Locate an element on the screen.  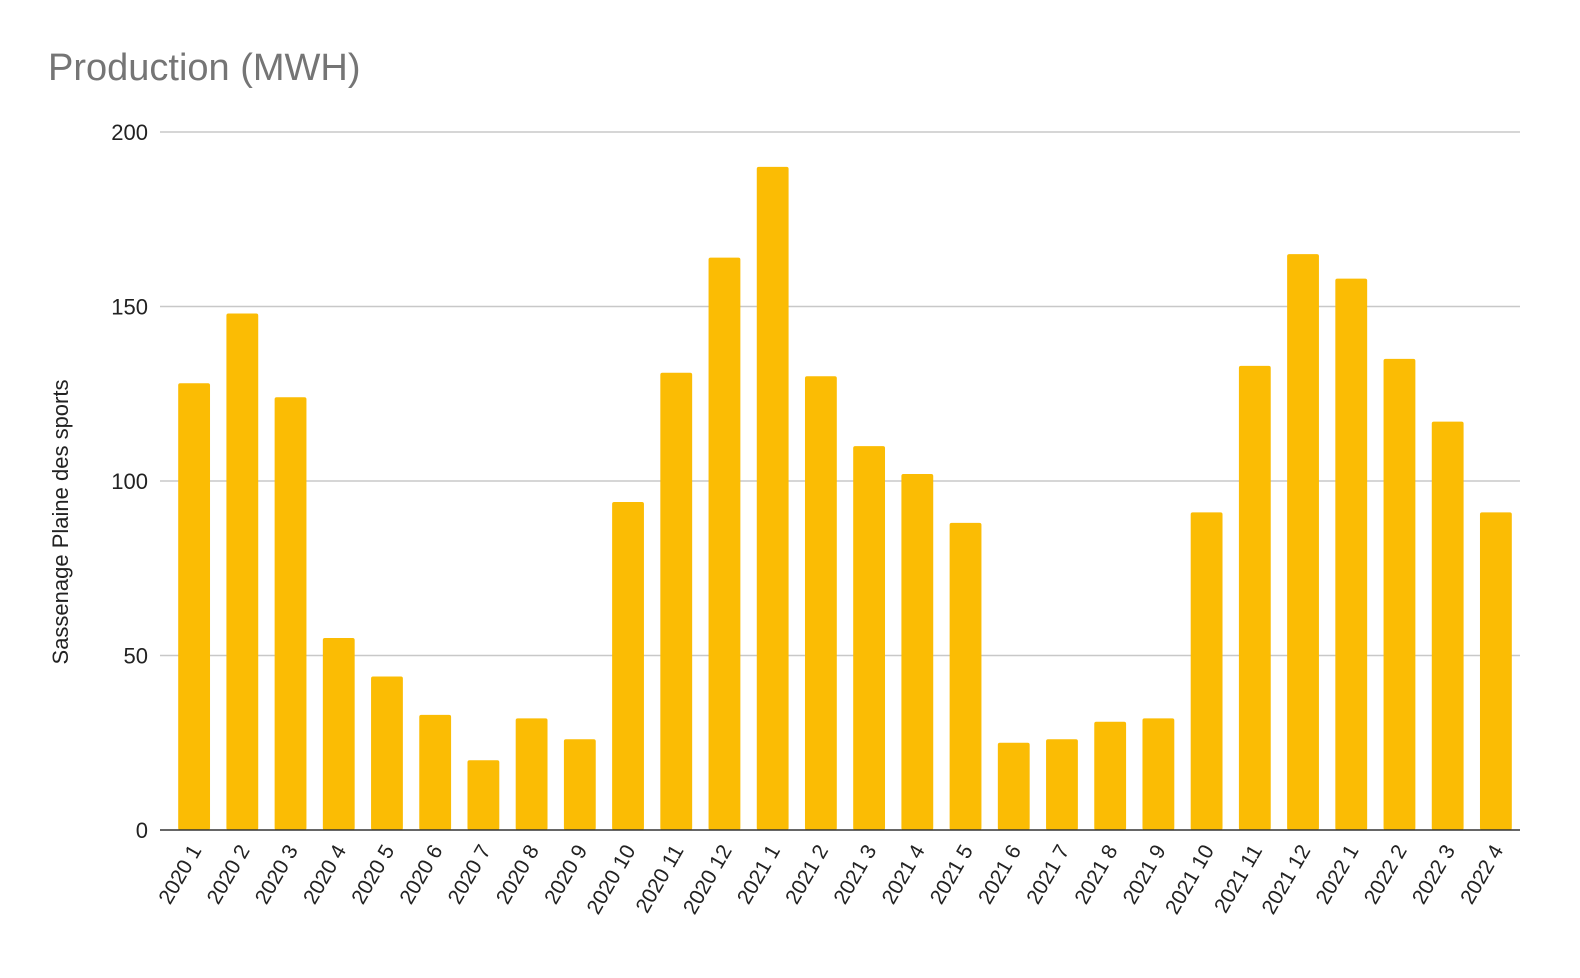
x-tick-label: 2022 2 is located at coordinates (1386, 874).